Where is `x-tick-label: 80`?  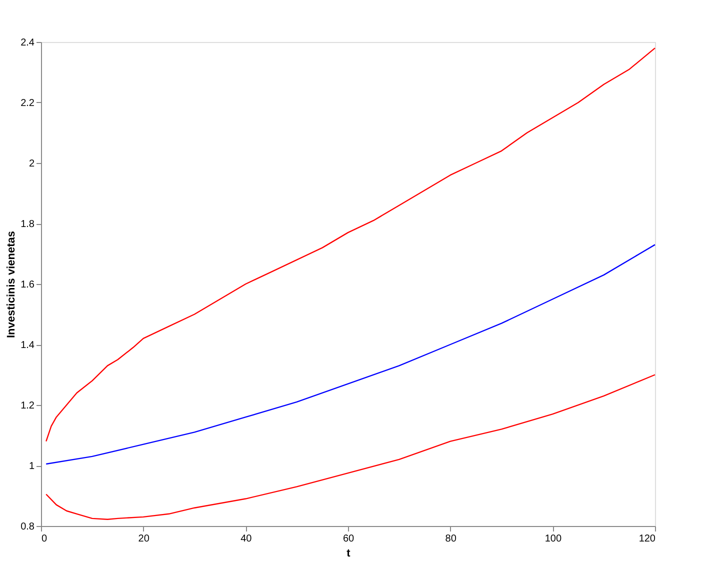
x-tick-label: 80 is located at coordinates (451, 539).